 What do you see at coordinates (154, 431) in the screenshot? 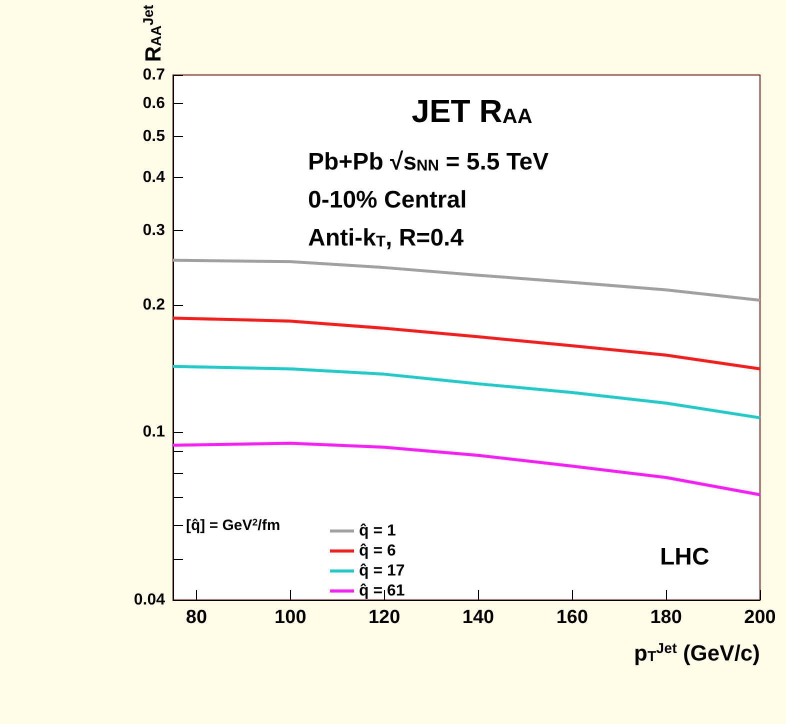
I see `y-tick-label: 0.1` at bounding box center [154, 431].